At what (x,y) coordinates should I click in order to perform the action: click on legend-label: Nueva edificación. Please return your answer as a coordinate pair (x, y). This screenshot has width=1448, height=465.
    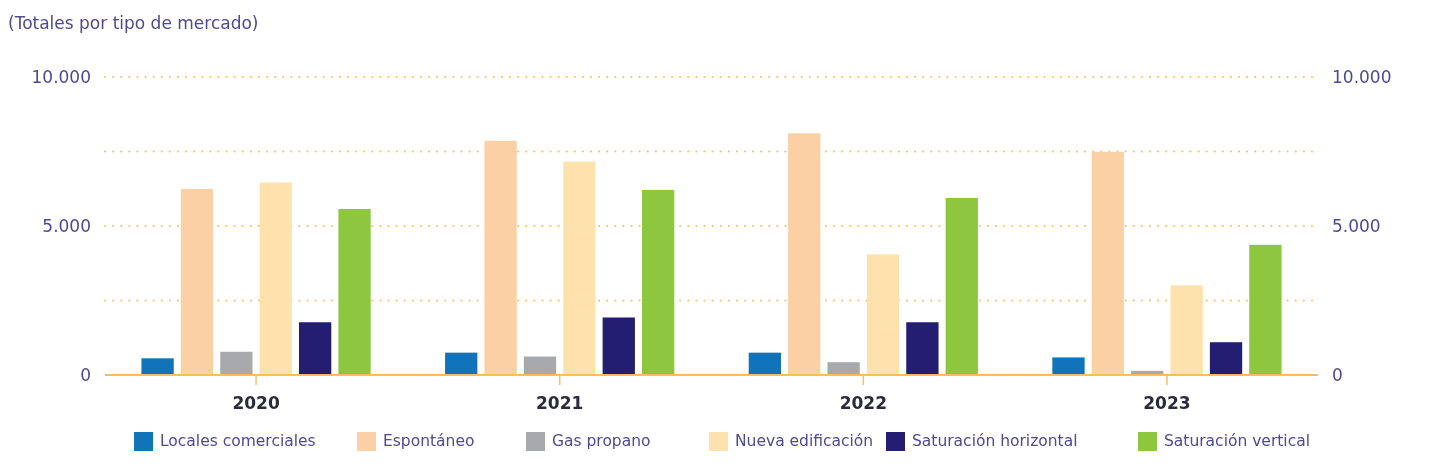
    Looking at the image, I should click on (804, 441).